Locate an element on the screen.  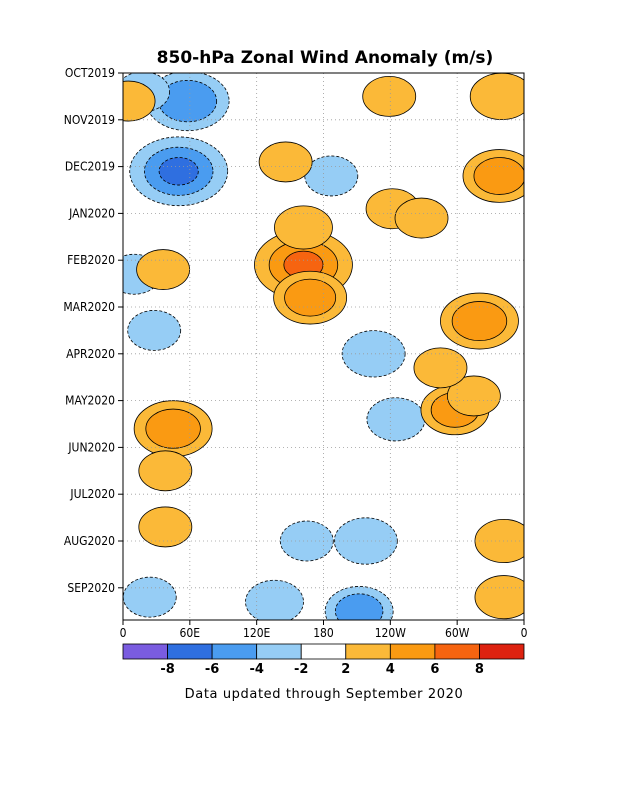
x-axis: 0 60E 120E 180 120W 60W 0 is located at coordinates (324, 630).